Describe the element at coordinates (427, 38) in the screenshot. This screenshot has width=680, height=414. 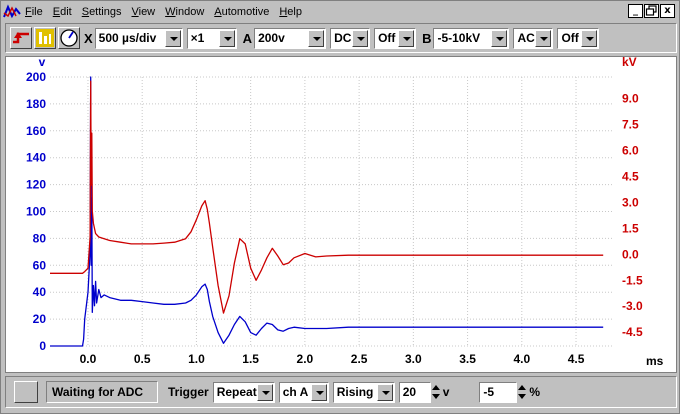
I see `channel-b-label: B` at that location.